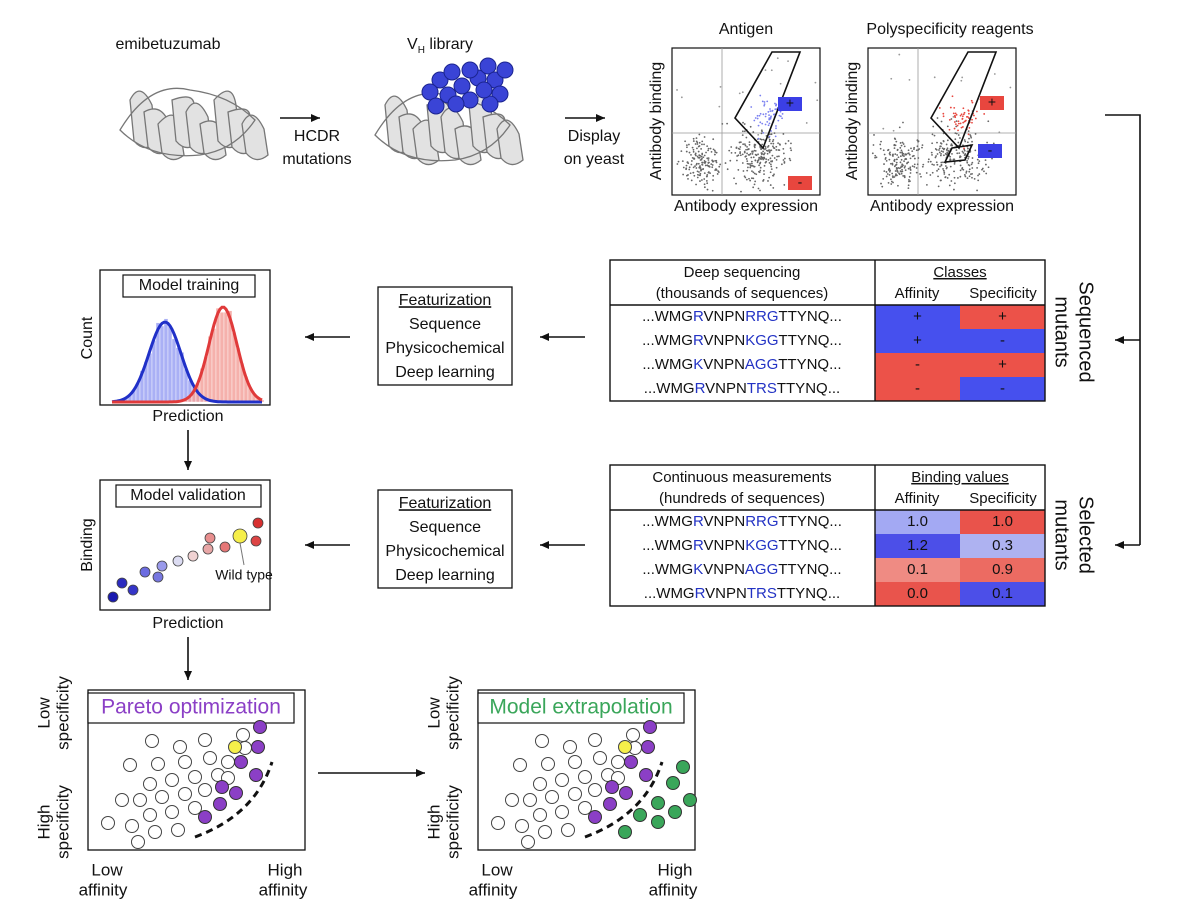 This screenshot has height=910, width=1200. What do you see at coordinates (594, 136) in the screenshot?
I see `step-label: Display` at bounding box center [594, 136].